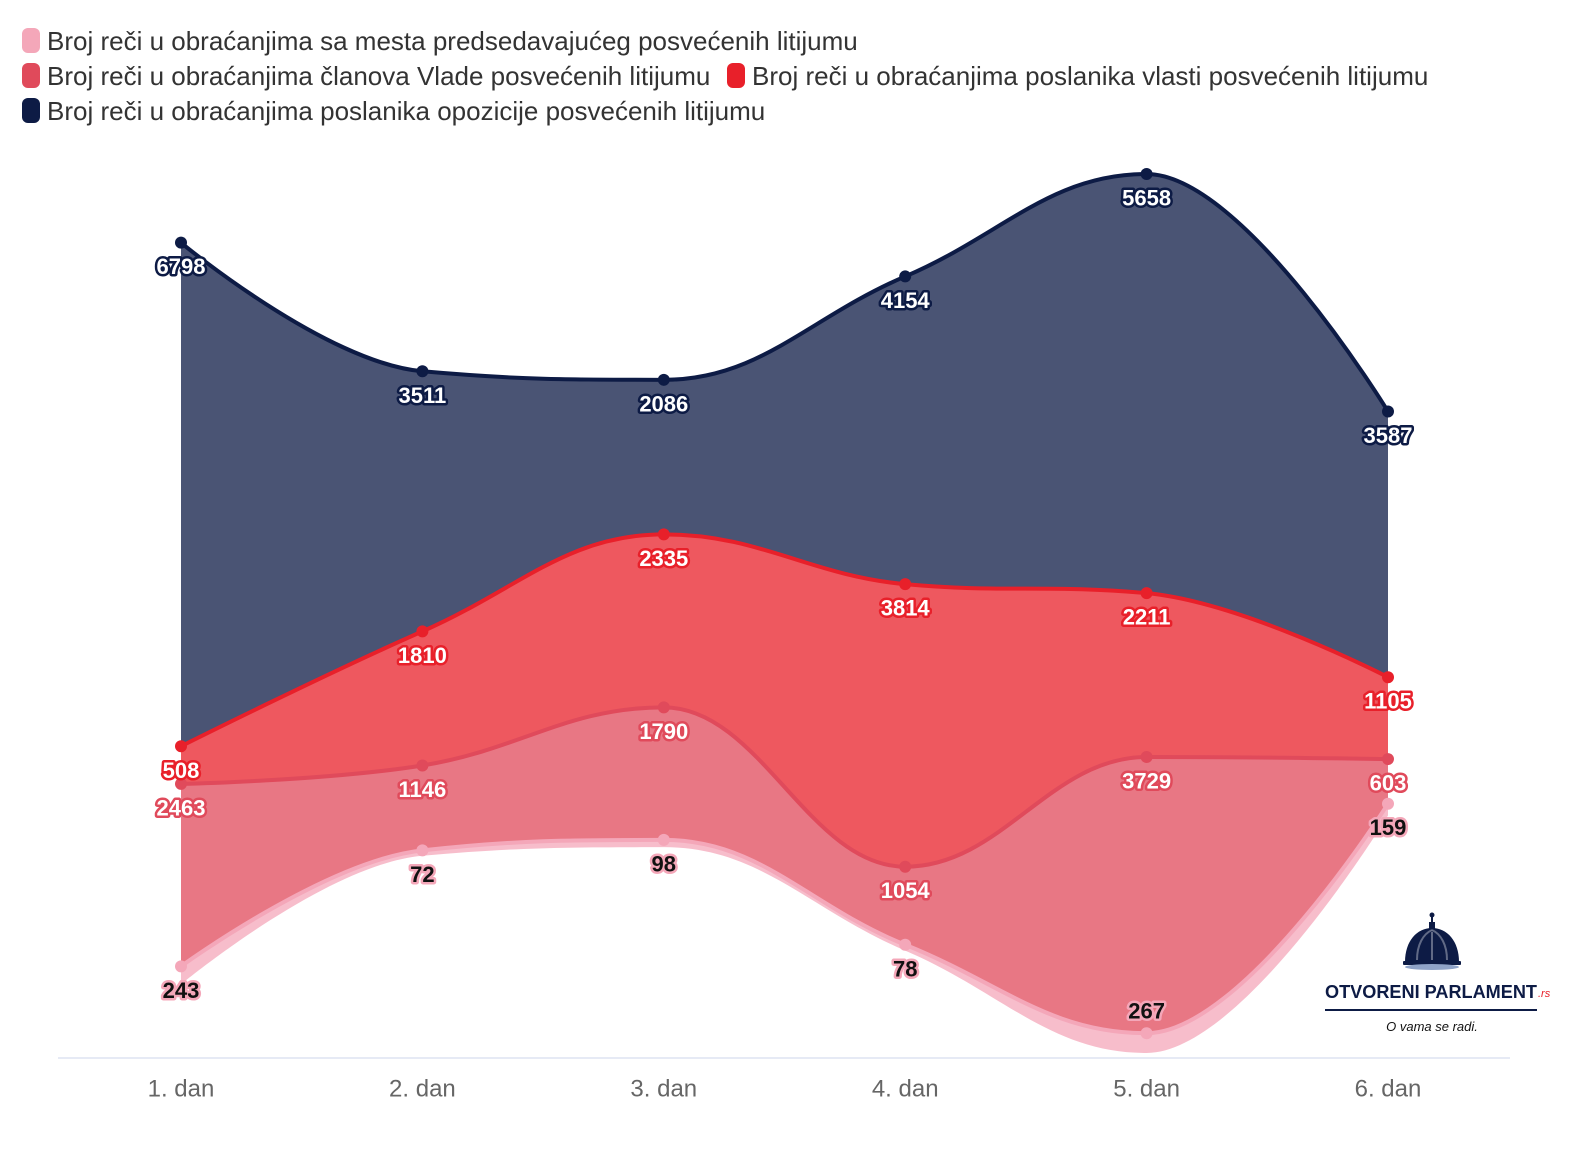 The image size is (1588, 1150). Describe the element at coordinates (663, 1089) in the screenshot. I see `x-axis-label: 3. dan` at that location.